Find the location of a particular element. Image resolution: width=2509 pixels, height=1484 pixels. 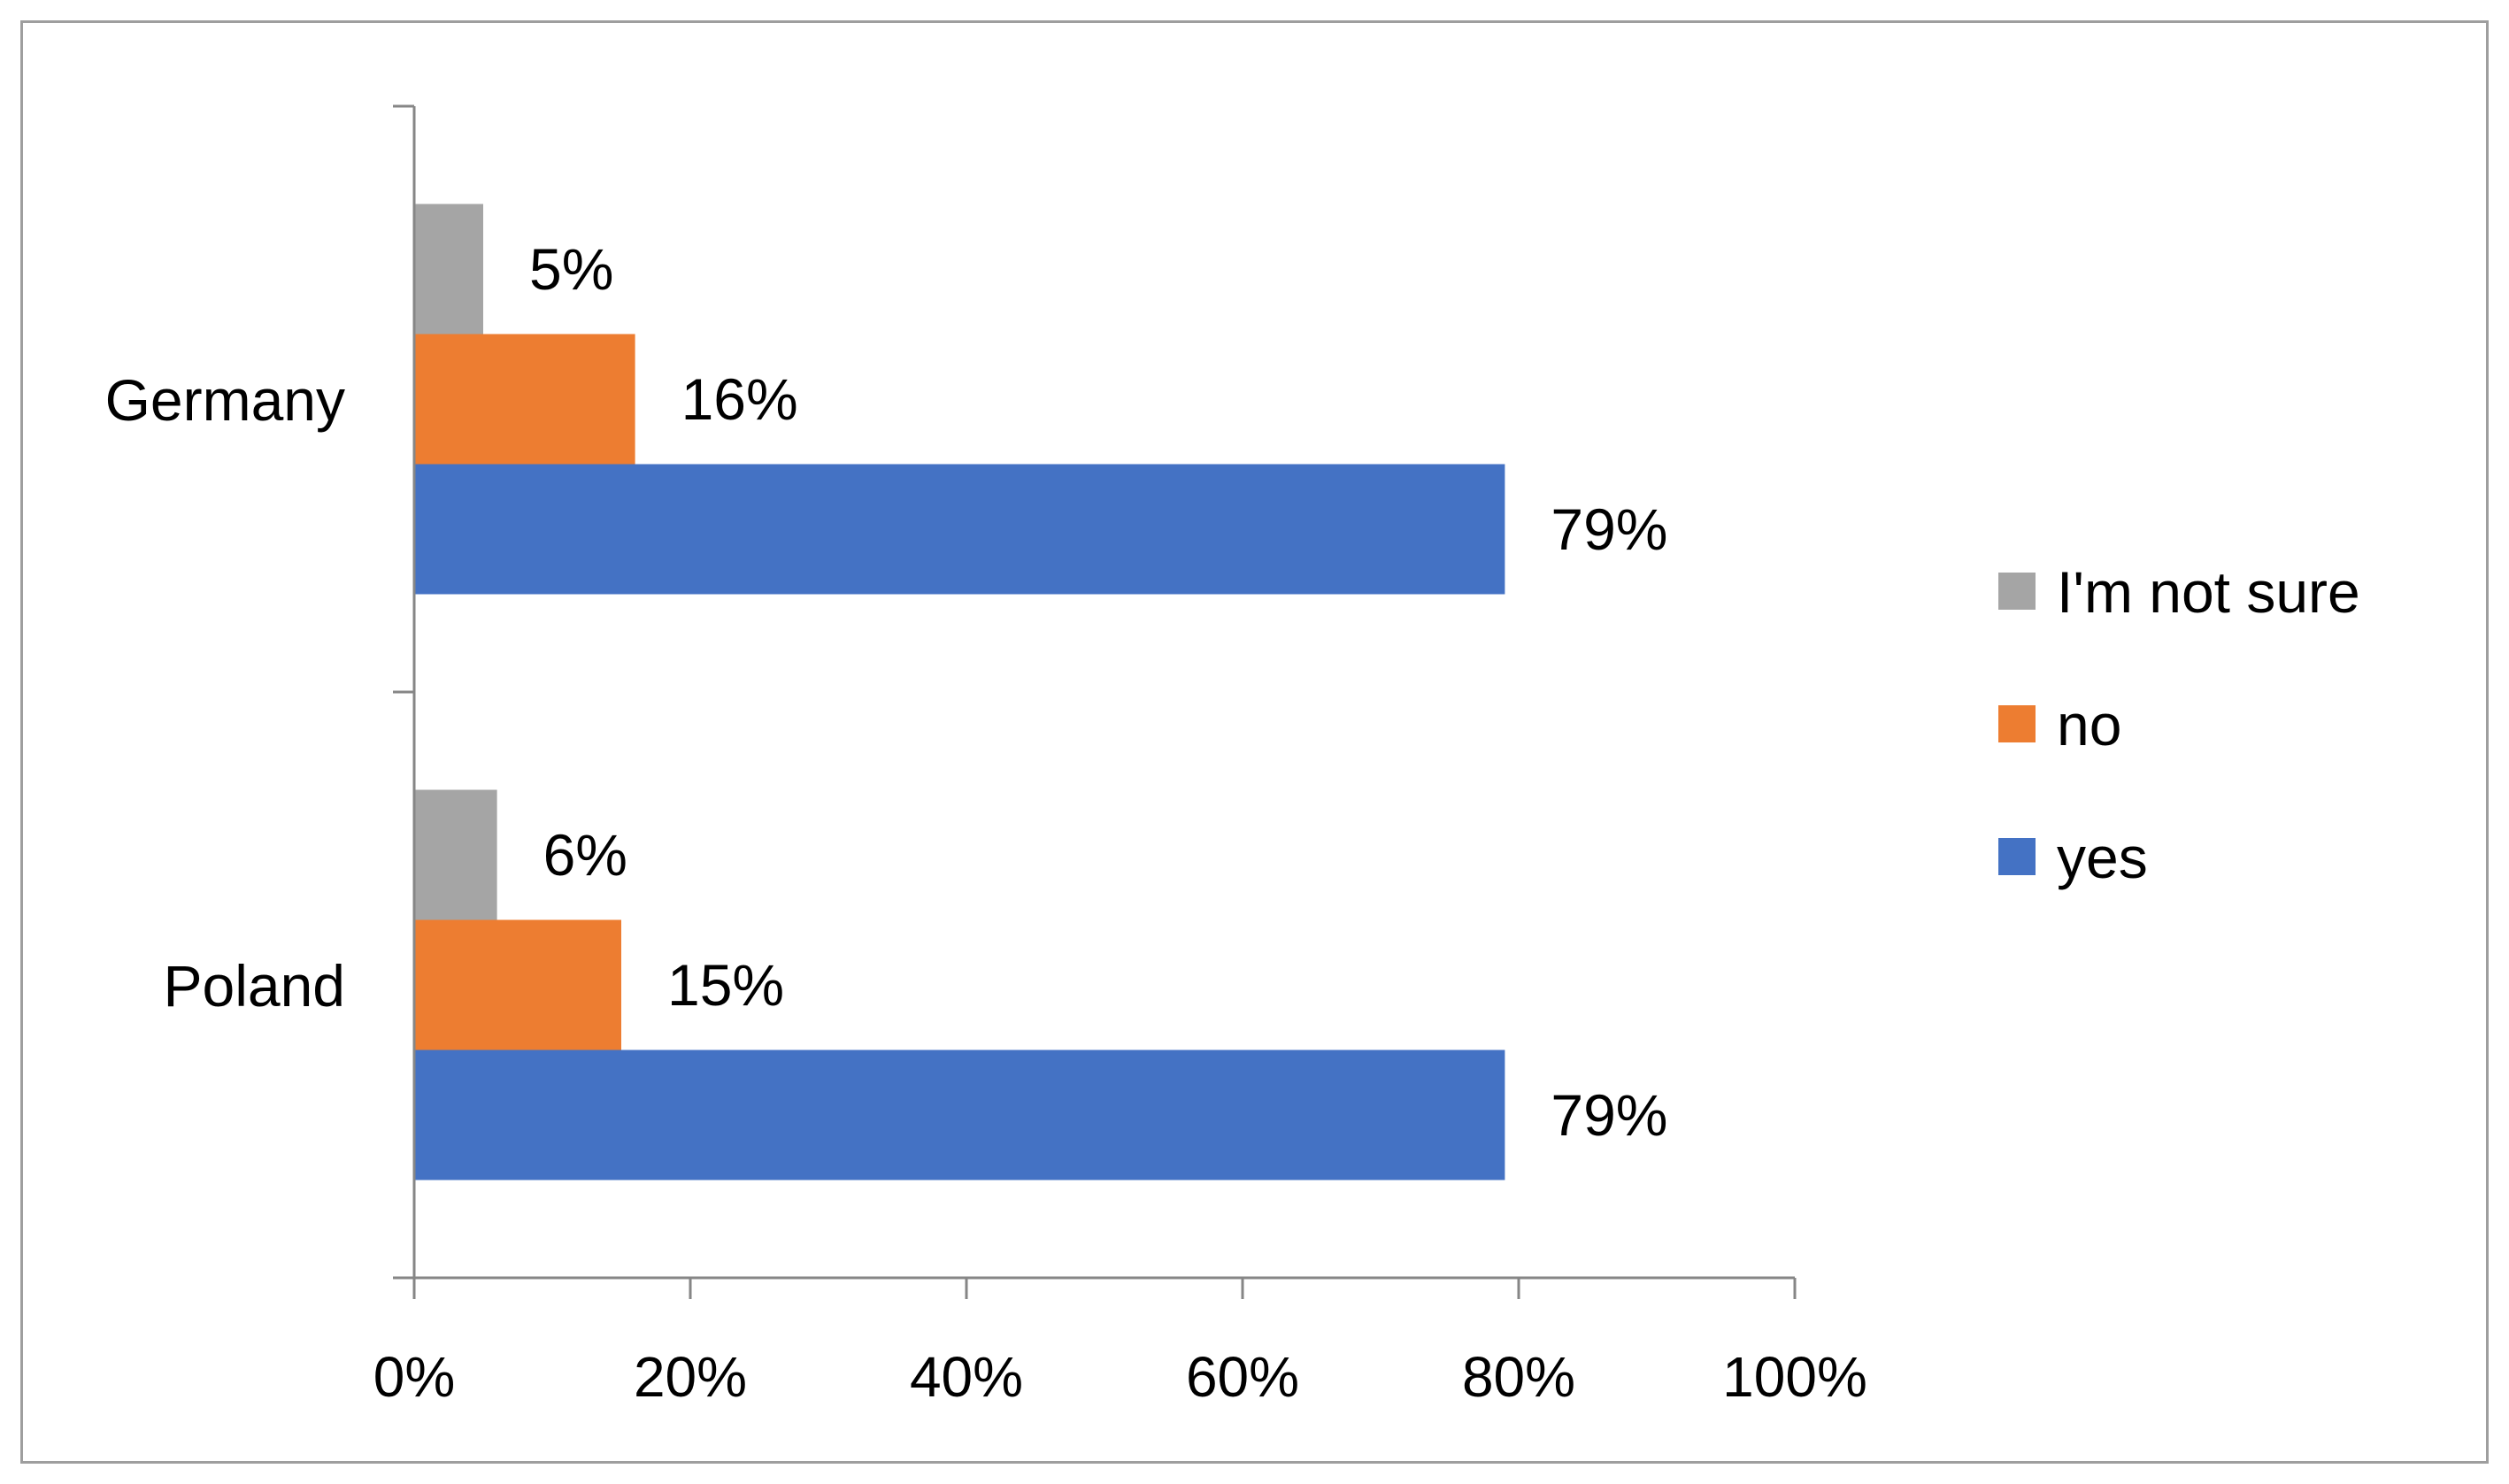

legend-swatch-i-m-not-sure is located at coordinates (2017, 591).